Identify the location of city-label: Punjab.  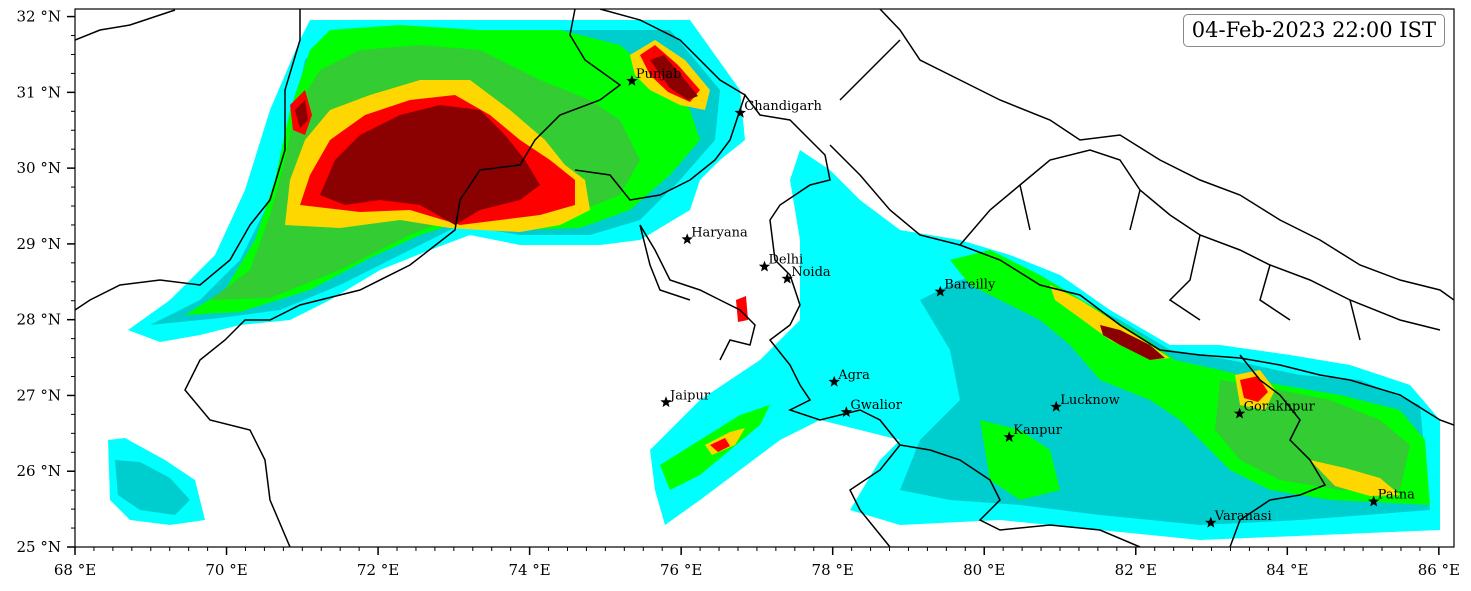
(659, 74).